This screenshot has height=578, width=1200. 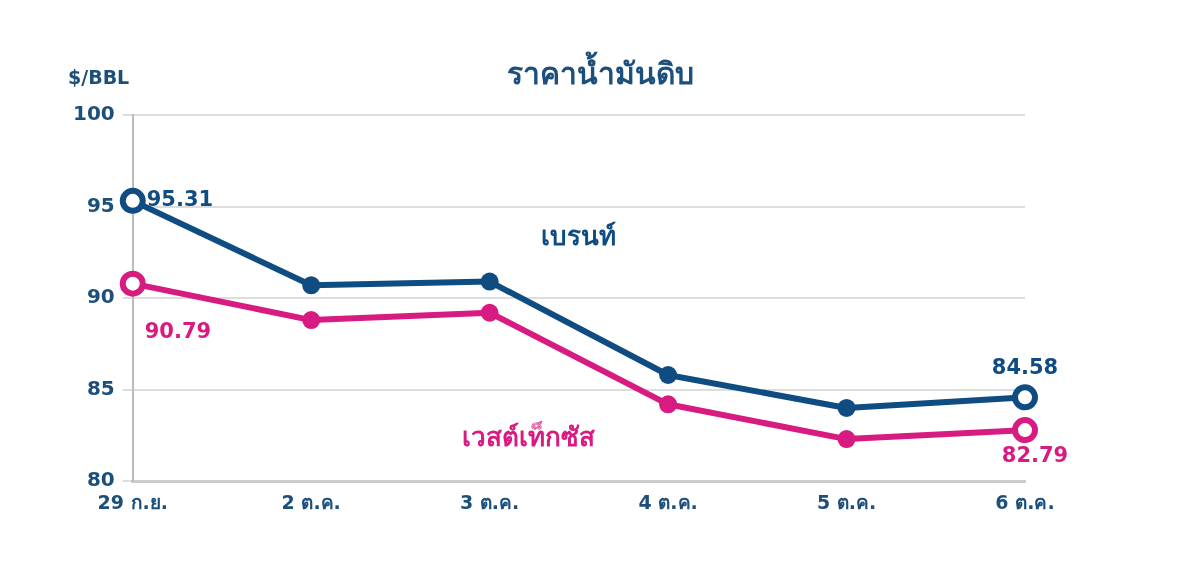 What do you see at coordinates (1025, 367) in the screenshot?
I see `data-label: 84.58` at bounding box center [1025, 367].